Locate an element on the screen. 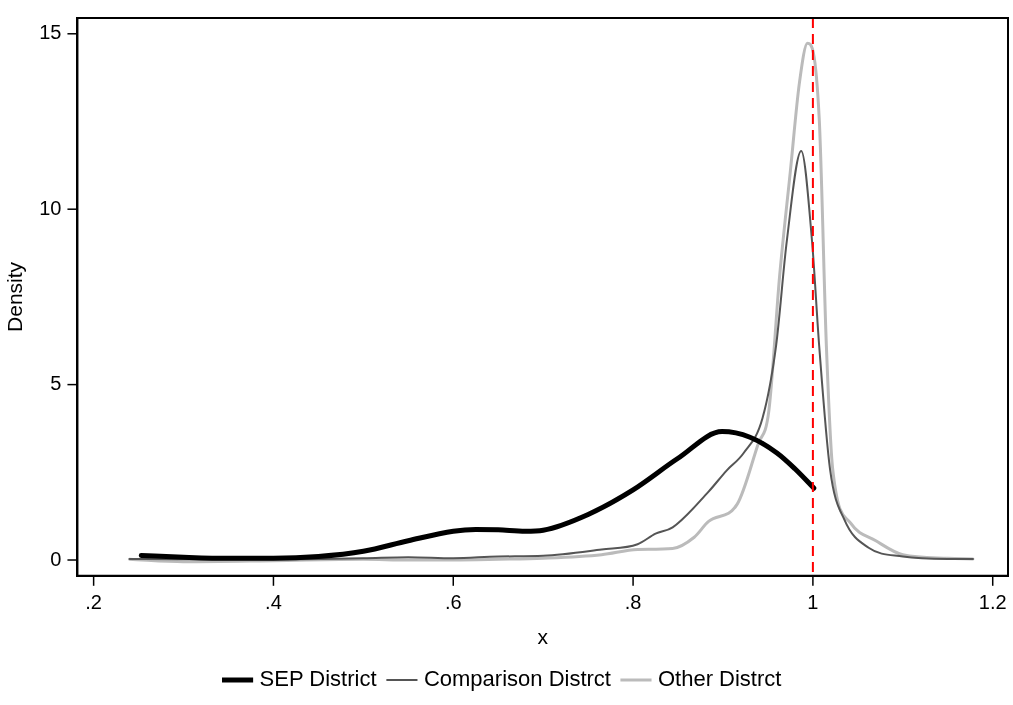 Image resolution: width=1013 pixels, height=705 pixels. x-tick-label: 1 is located at coordinates (813, 602).